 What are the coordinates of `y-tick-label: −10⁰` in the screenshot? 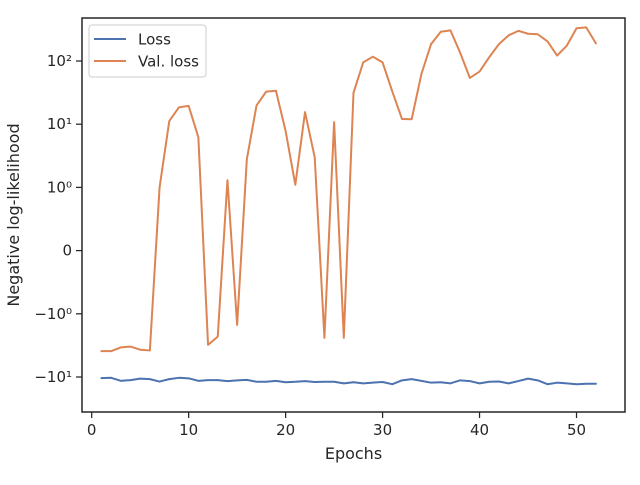 It's located at (53, 314).